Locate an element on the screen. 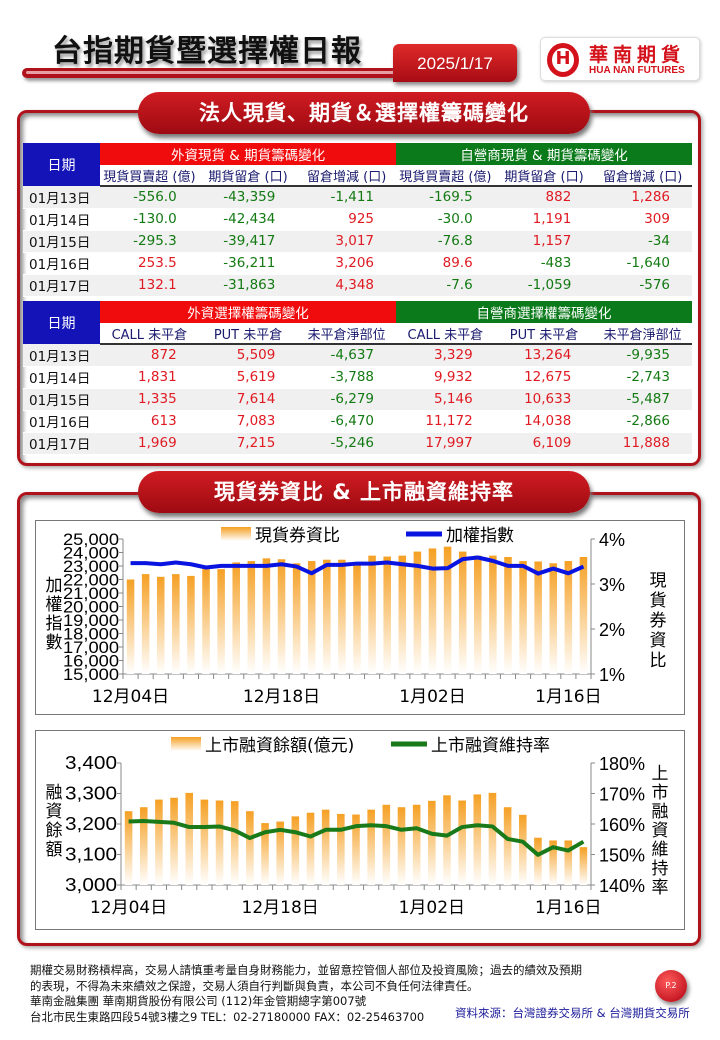 The width and height of the screenshot is (720, 1040). left-axis-title-char: 數 is located at coordinates (54, 643).